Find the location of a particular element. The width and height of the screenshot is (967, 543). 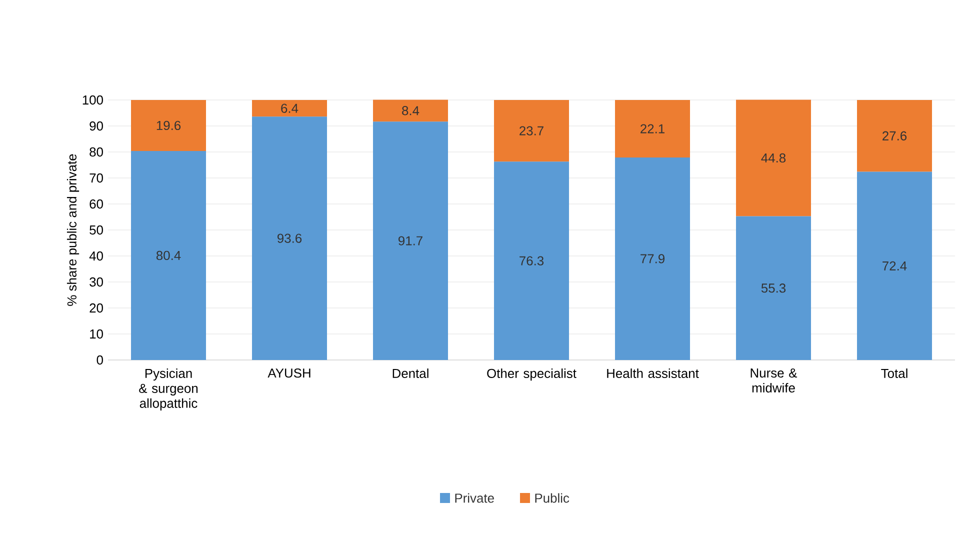

data-label: 77.9 is located at coordinates (652, 259).